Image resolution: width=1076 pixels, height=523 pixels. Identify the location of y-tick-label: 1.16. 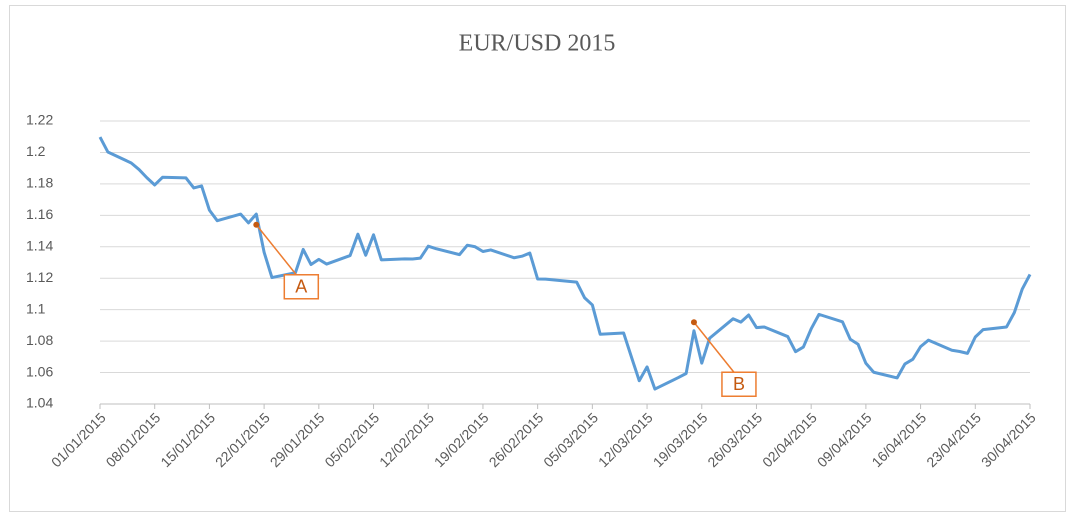
(39, 214).